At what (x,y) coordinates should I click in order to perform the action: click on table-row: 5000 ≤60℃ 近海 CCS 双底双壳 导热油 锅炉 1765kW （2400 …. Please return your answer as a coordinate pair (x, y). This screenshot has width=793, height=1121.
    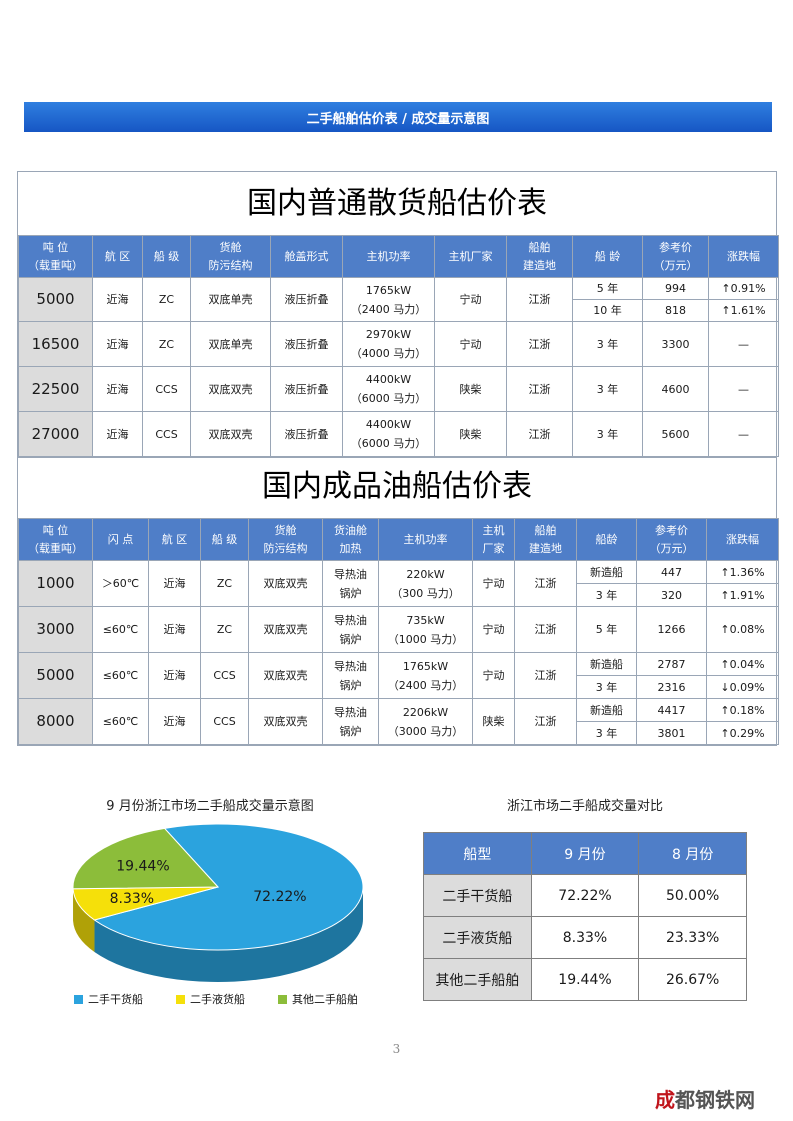
    Looking at the image, I should click on (398, 675).